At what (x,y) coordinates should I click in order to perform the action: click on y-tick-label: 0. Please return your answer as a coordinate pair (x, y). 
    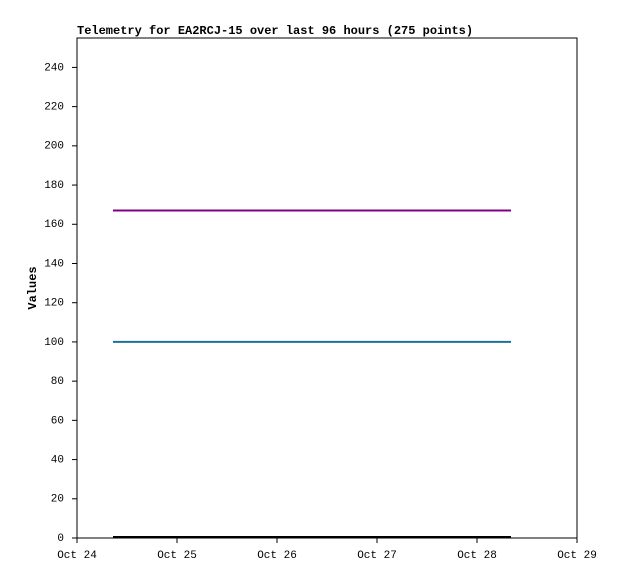
    Looking at the image, I should click on (60, 539).